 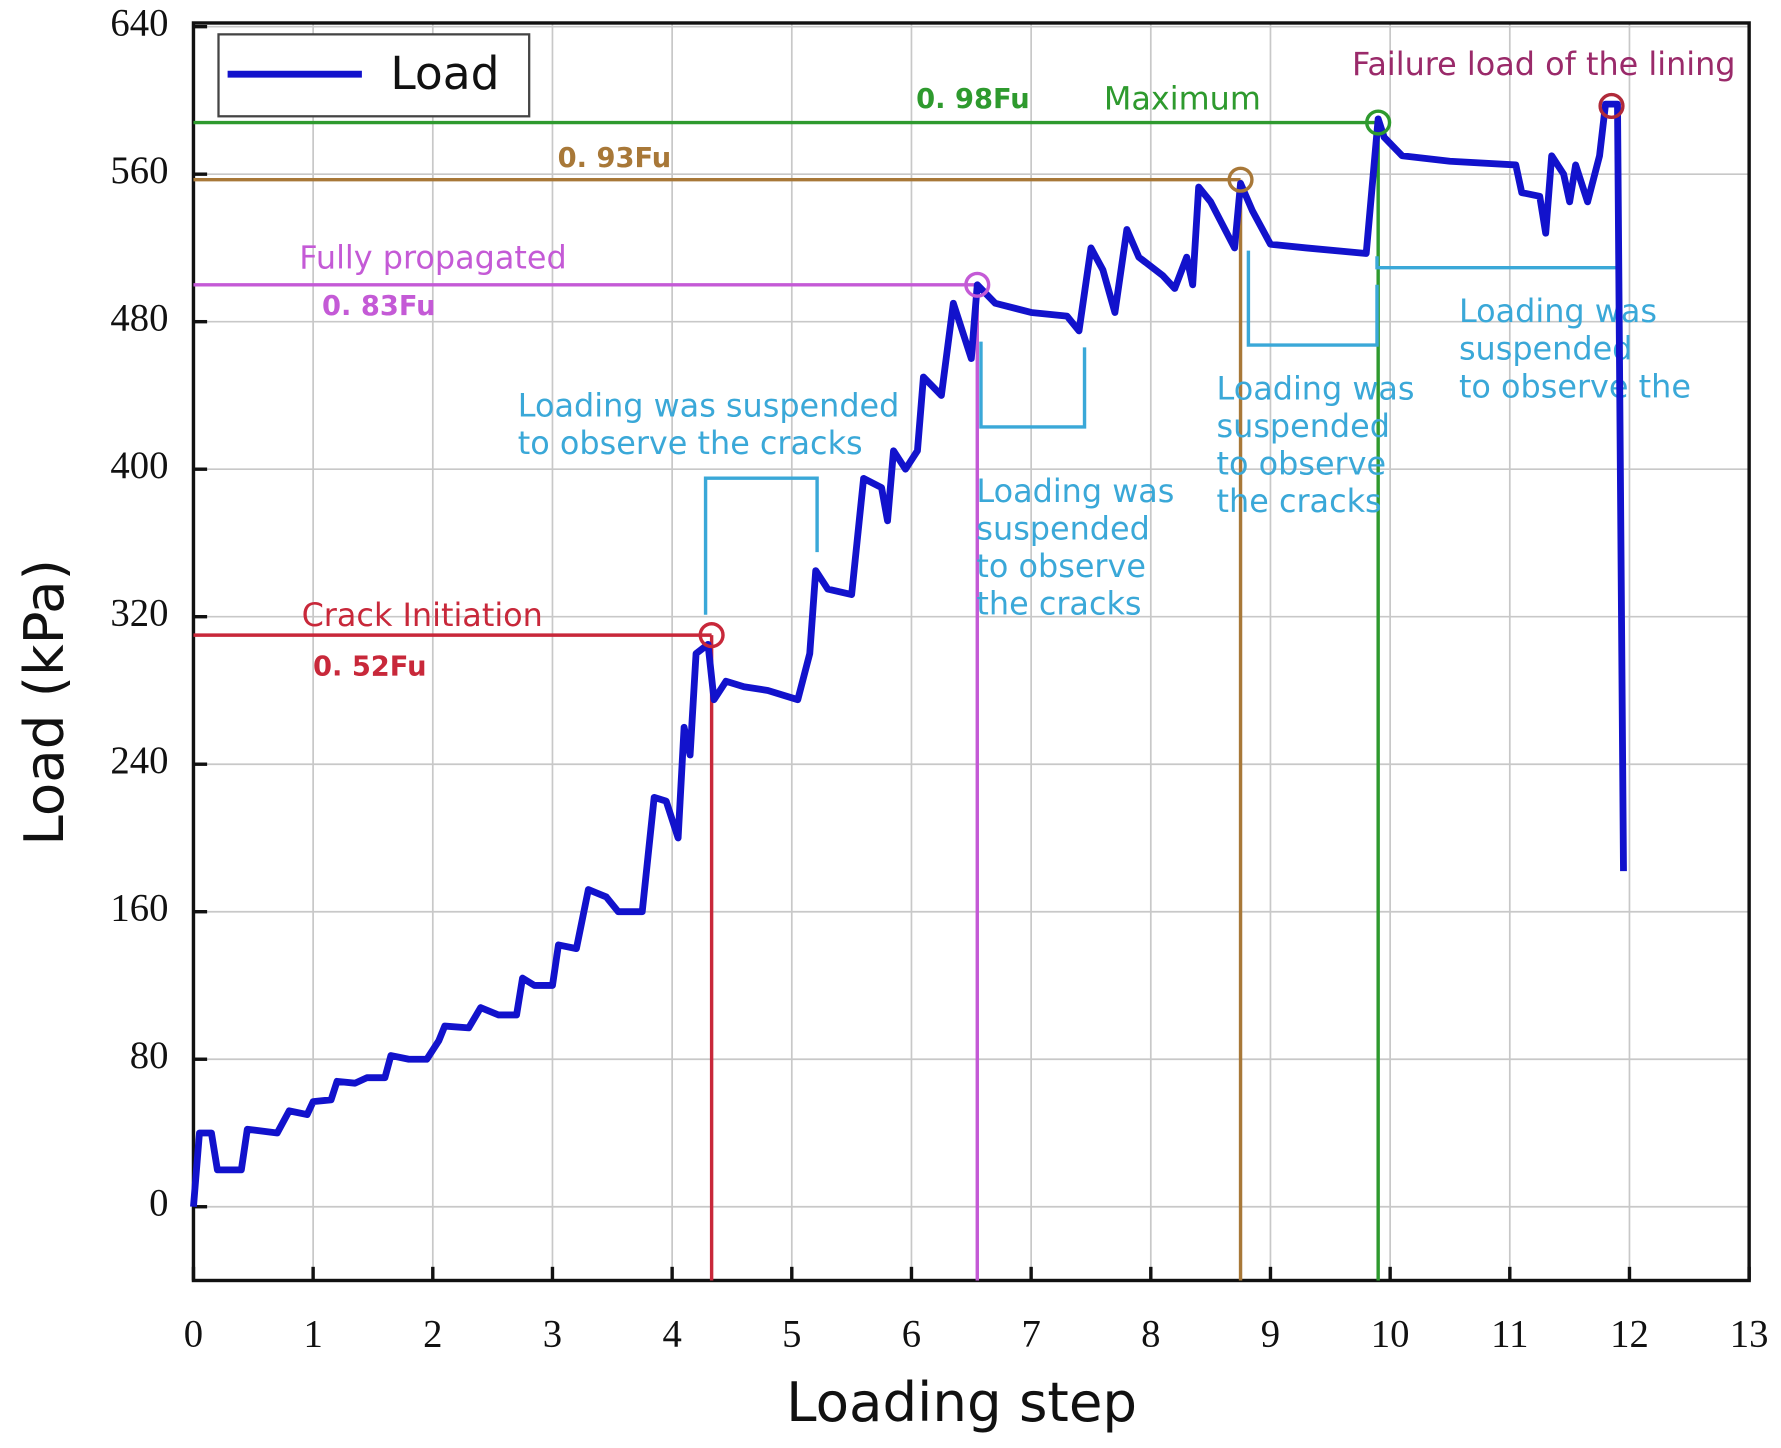 What do you see at coordinates (139, 761) in the screenshot?
I see `y-tick-label: 240` at bounding box center [139, 761].